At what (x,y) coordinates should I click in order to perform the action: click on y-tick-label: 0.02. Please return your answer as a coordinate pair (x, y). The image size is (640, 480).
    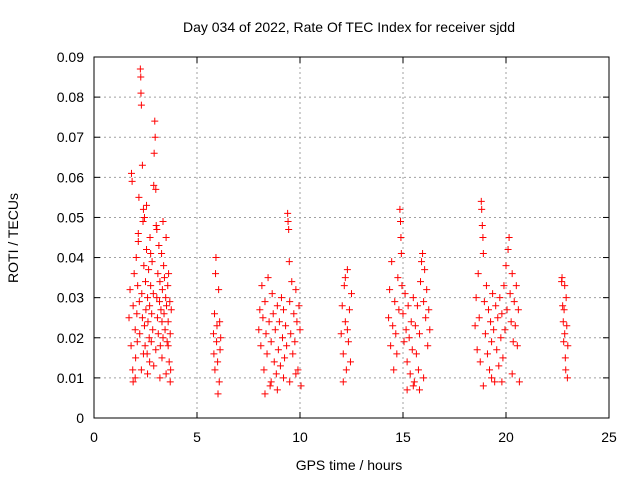
    Looking at the image, I should click on (70, 338).